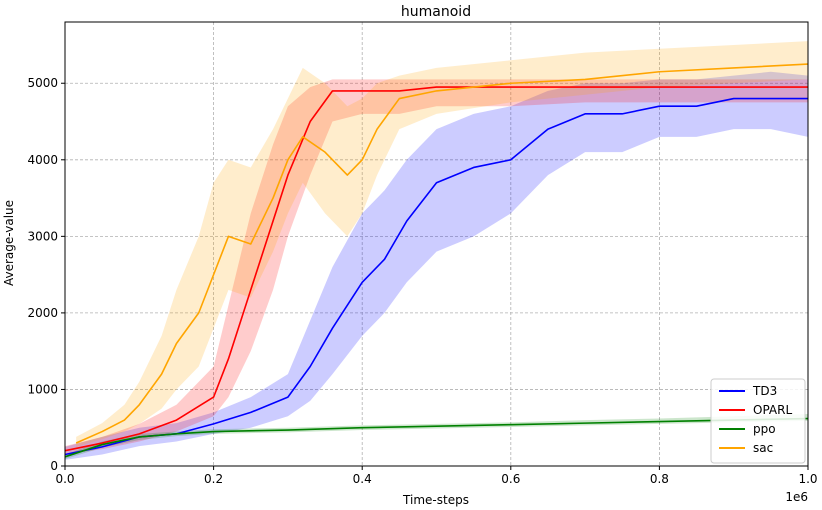 This screenshot has width=822, height=510. Describe the element at coordinates (436, 12) in the screenshot. I see `chart-title: humanoid` at that location.